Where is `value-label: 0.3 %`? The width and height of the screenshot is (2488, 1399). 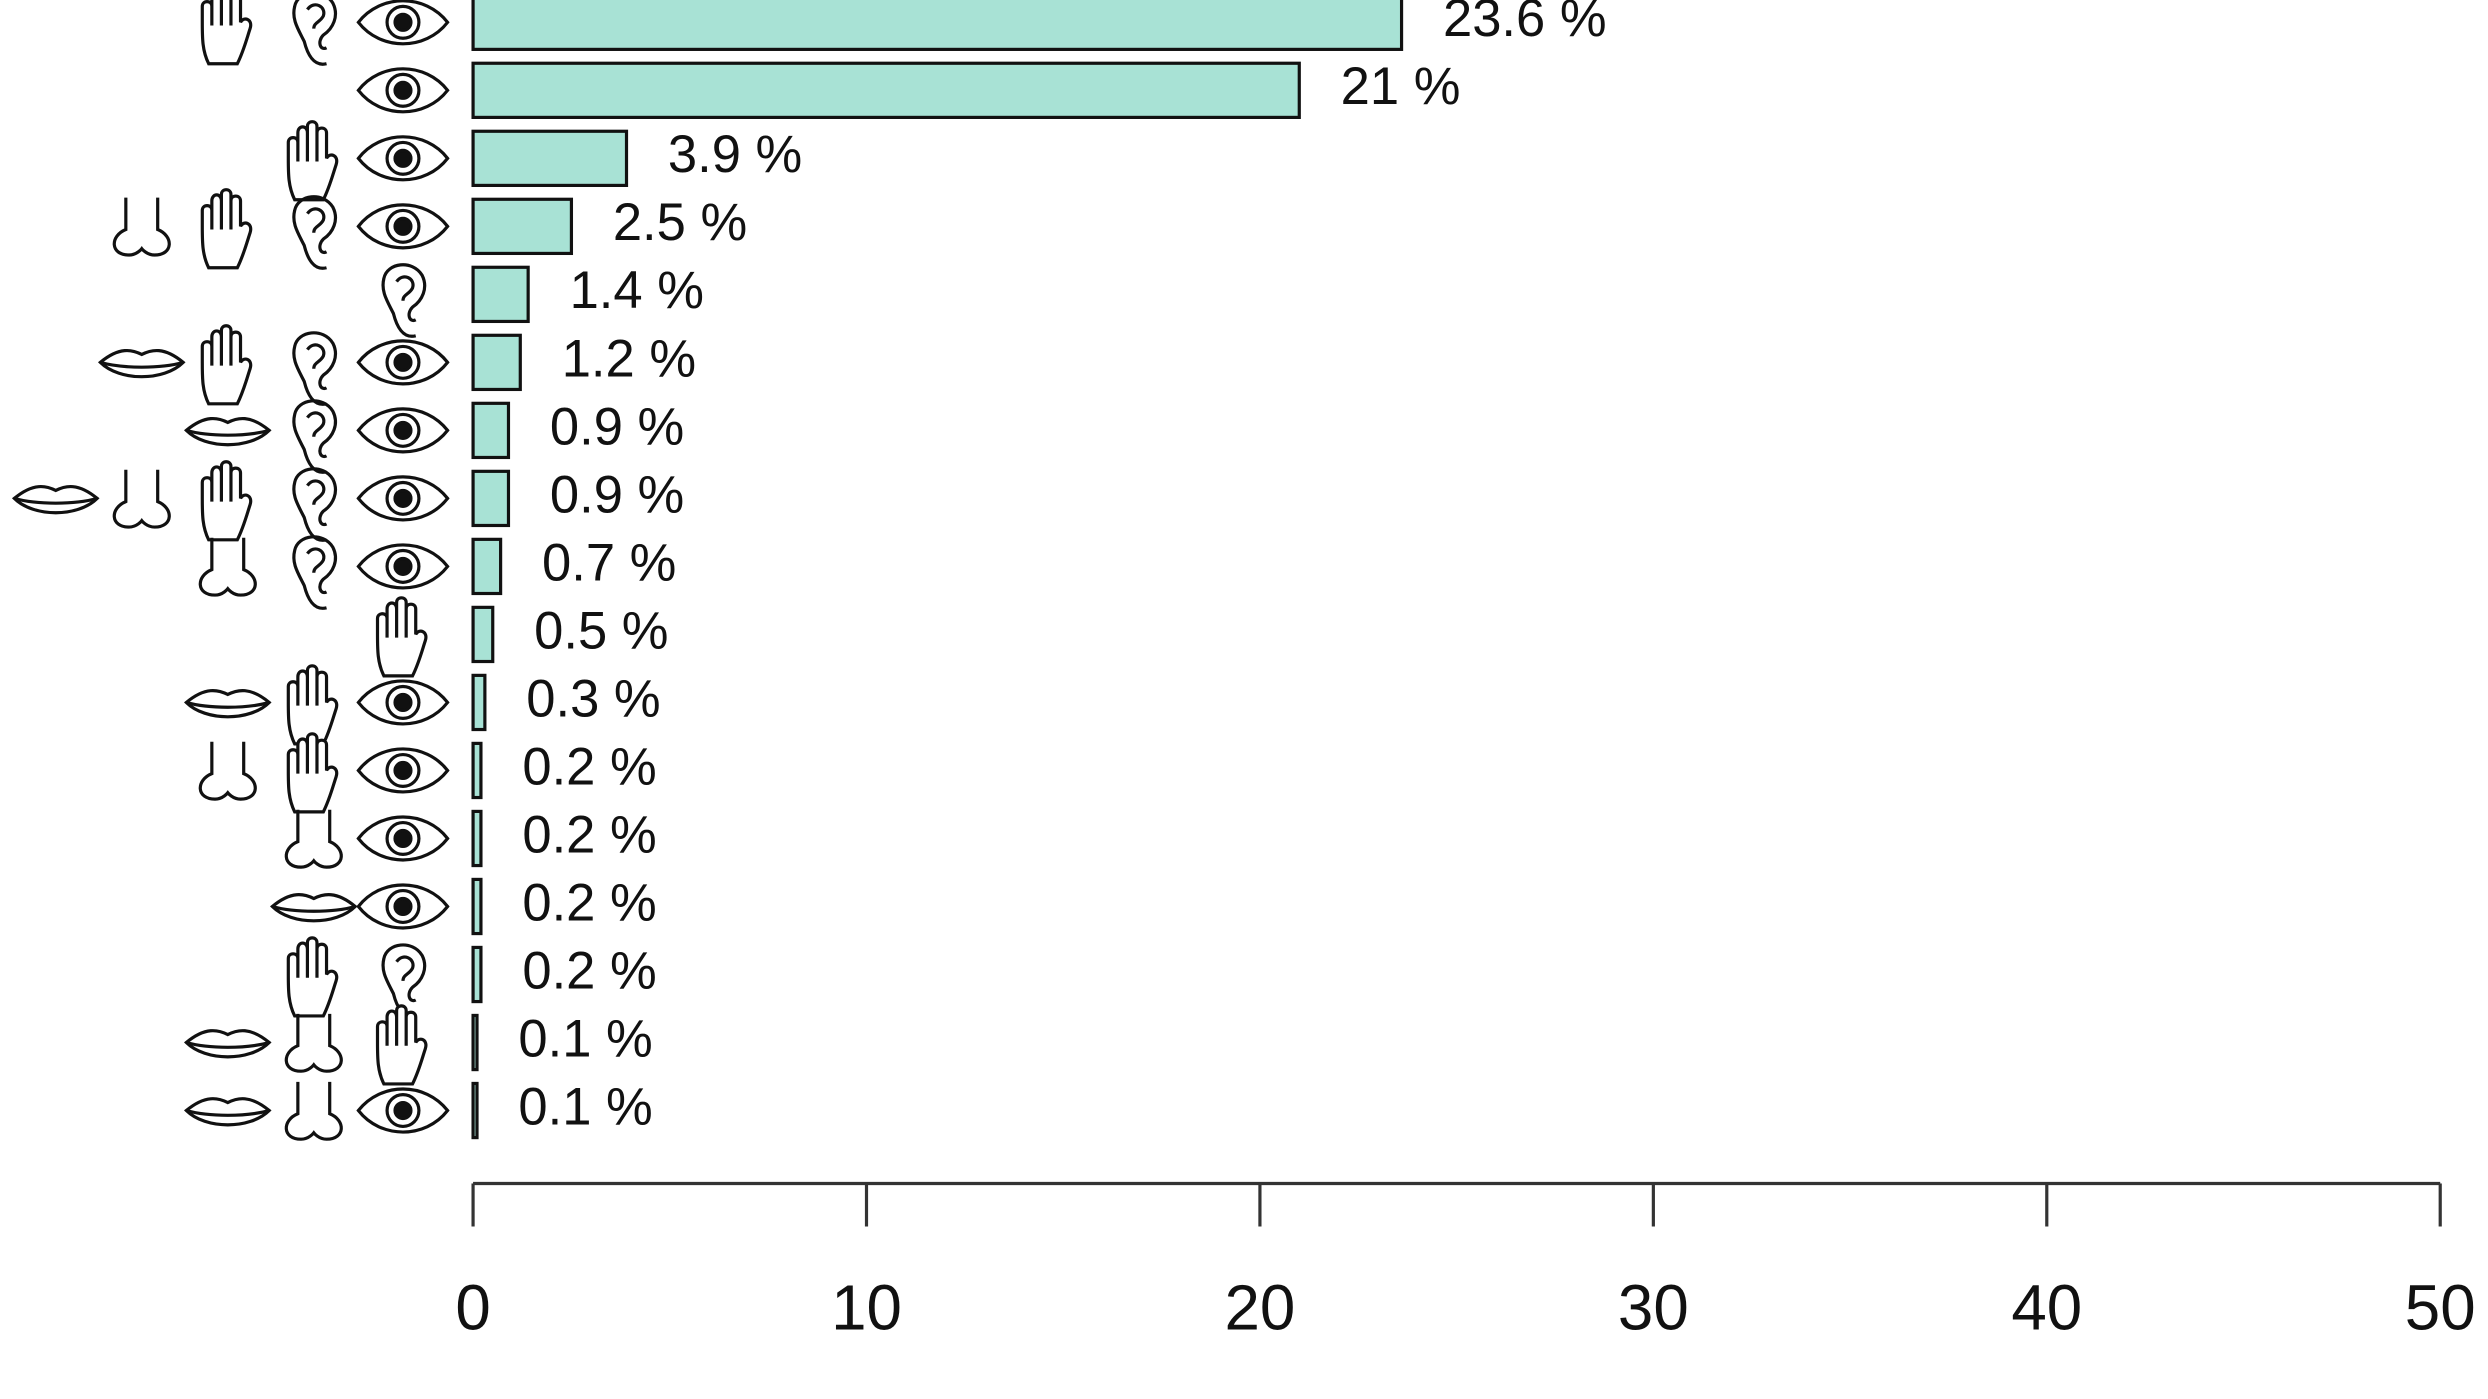
value-label: 0.3 % is located at coordinates (593, 698).